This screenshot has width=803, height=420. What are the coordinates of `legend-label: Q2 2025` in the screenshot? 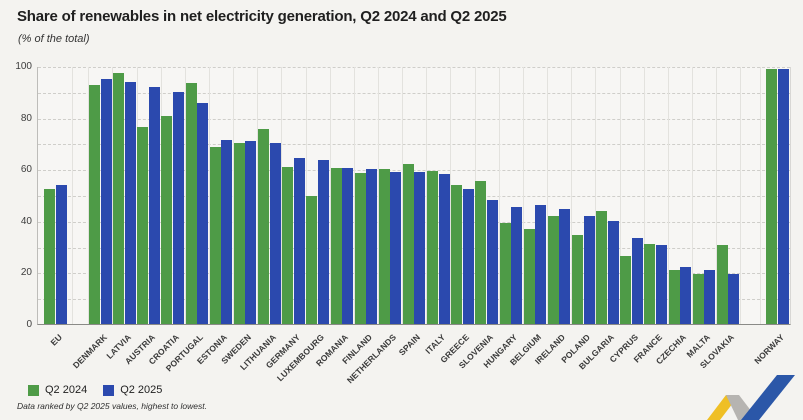 It's located at (141, 390).